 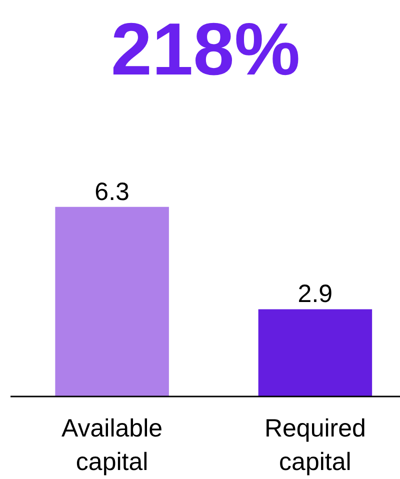 I want to click on chart-title: 218%, so click(x=205, y=49).